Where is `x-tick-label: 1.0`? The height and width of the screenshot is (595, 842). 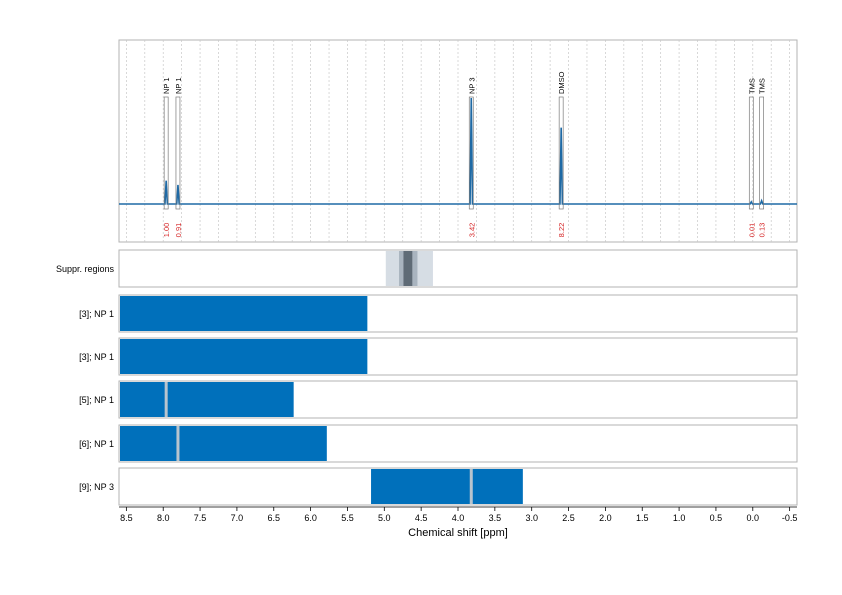 x-tick-label: 1.0 is located at coordinates (679, 518).